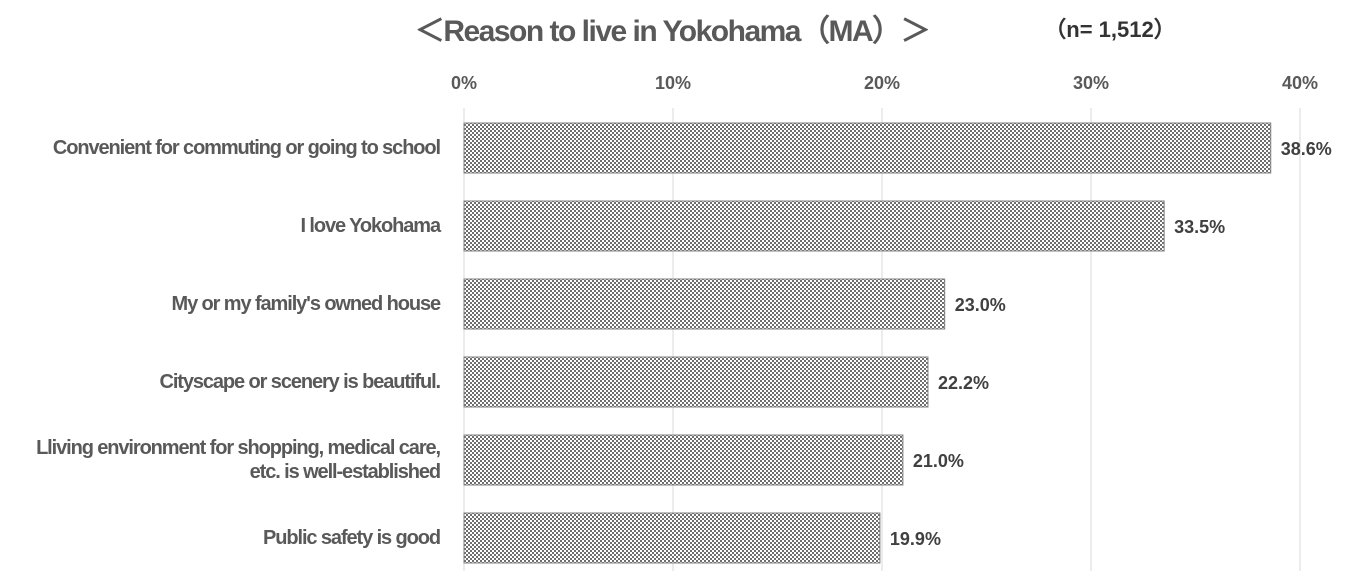 This screenshot has width=1360, height=571. Describe the element at coordinates (915, 539) in the screenshot. I see `data-label: 19.9%` at that location.